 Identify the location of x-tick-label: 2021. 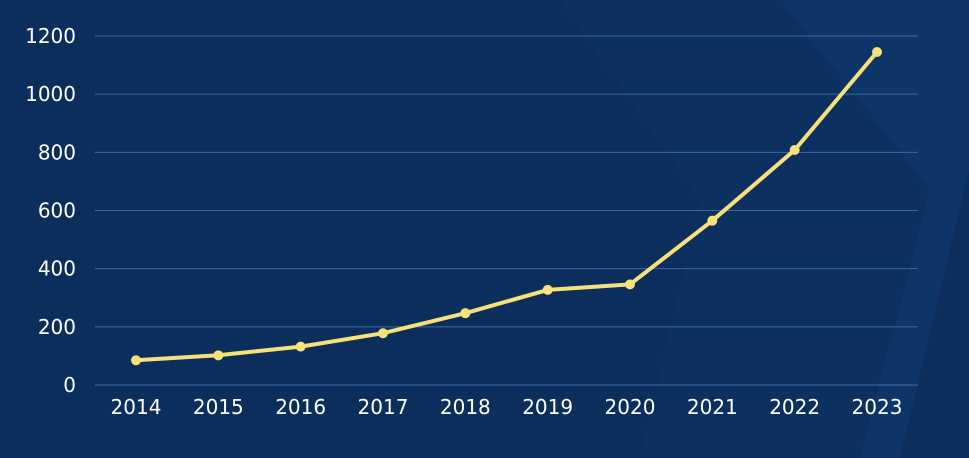
(712, 407).